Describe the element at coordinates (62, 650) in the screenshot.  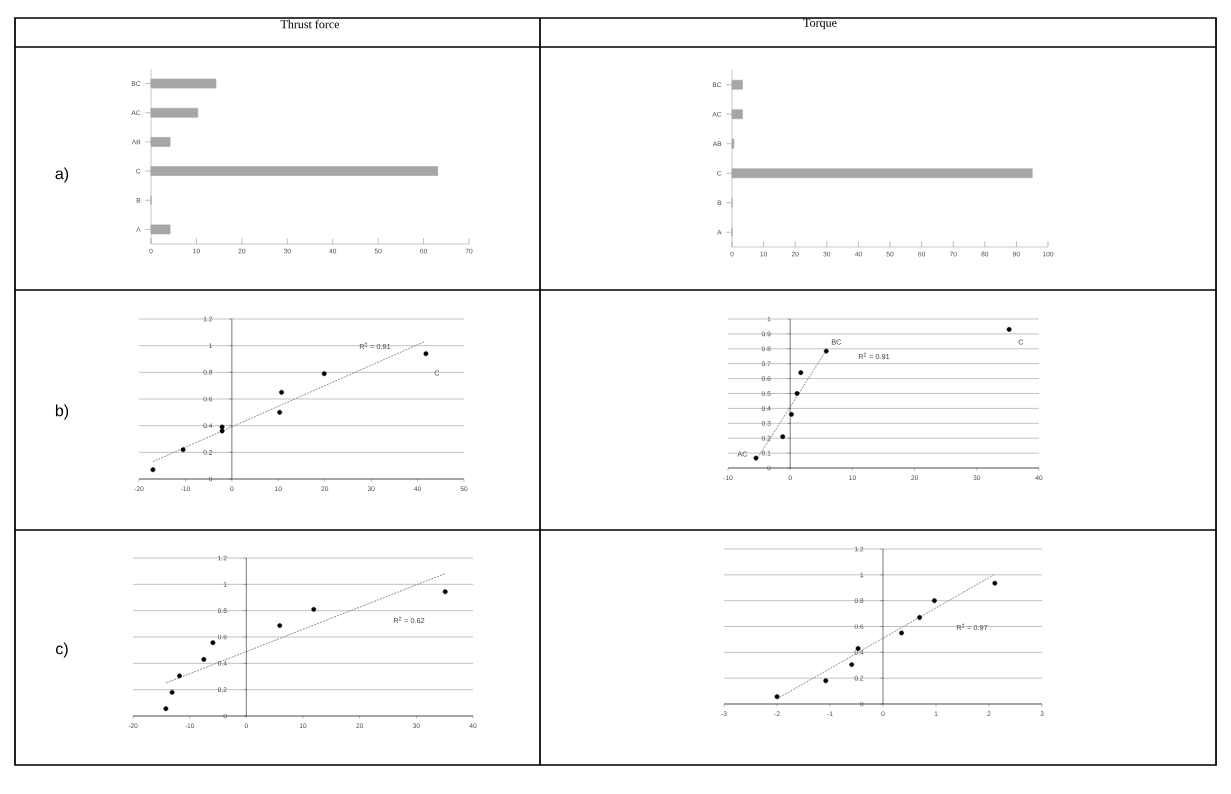
I see `text: c)` at that location.